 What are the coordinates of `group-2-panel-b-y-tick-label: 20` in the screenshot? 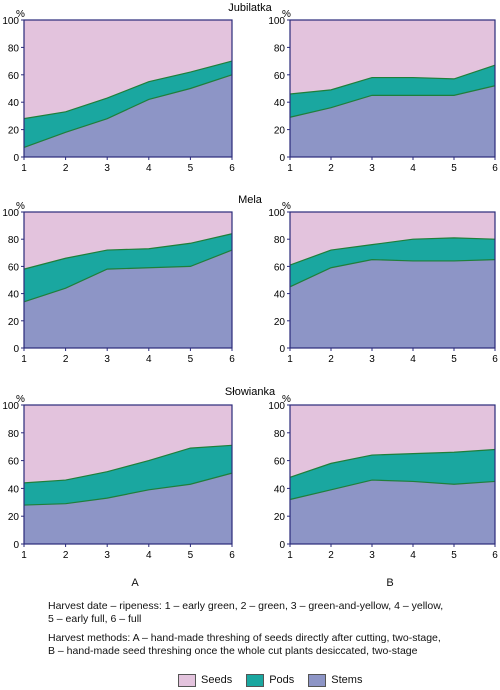 It's located at (280, 322).